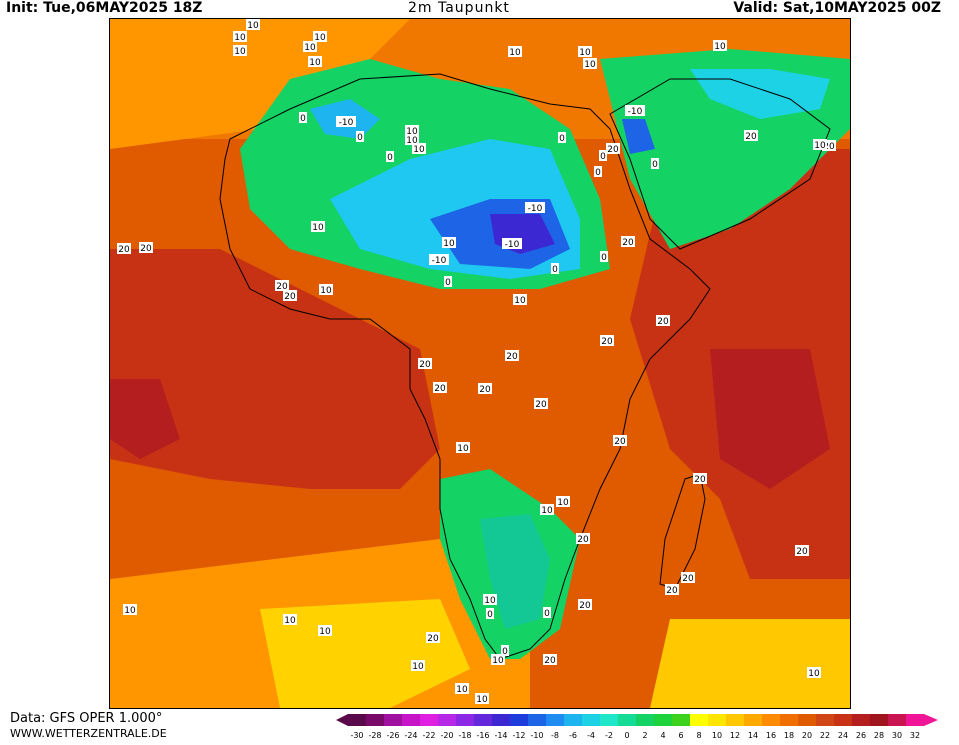 This screenshot has width=959, height=745. I want to click on map-title: 2m Taupunkt, so click(459, 8).